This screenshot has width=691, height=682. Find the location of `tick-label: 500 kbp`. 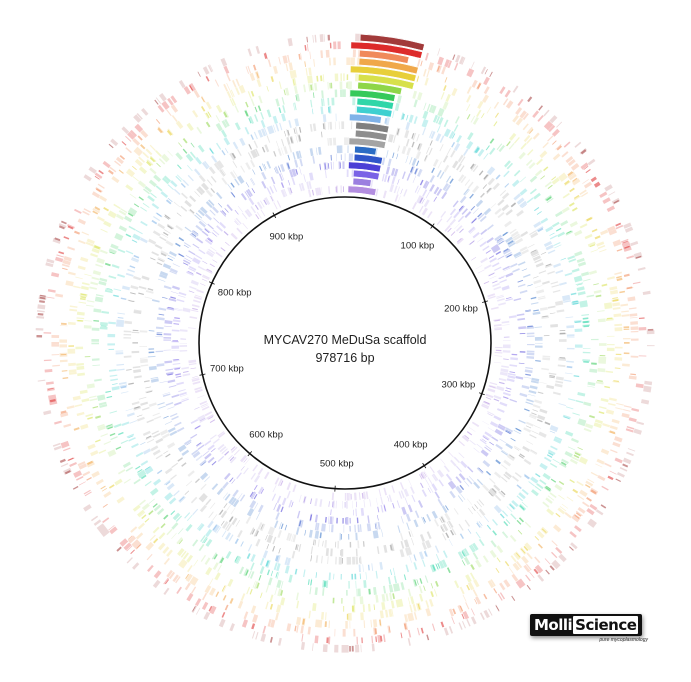

tick-label: 500 kbp is located at coordinates (336, 464).